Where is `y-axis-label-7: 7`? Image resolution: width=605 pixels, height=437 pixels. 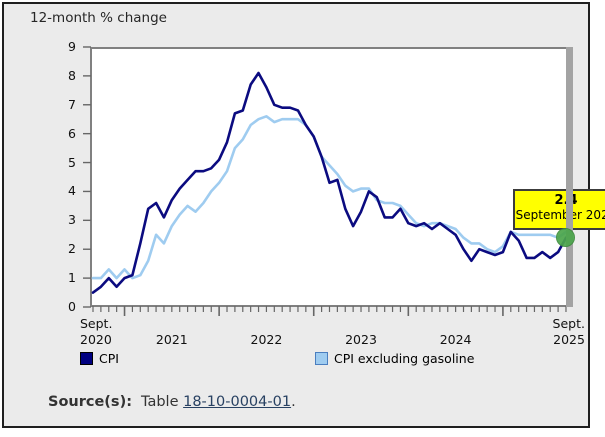 y-axis-label-7: 7 is located at coordinates (72, 104).